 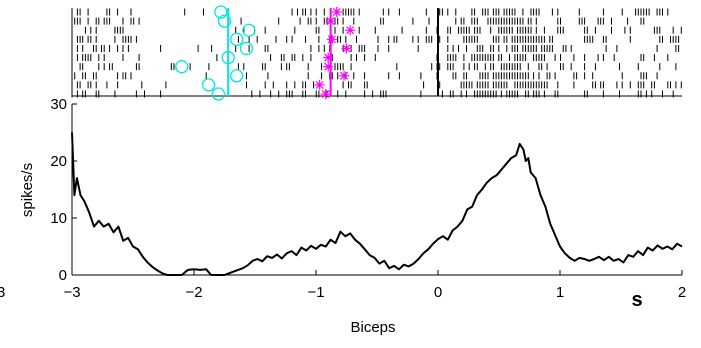 I want to click on y-tick-label: 20, so click(x=58, y=161).